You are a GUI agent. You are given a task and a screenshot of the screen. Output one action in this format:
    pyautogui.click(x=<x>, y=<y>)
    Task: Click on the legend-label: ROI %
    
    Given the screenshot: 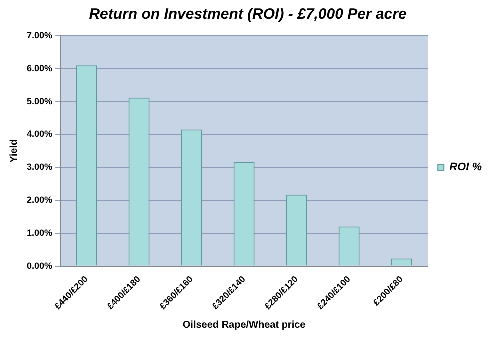 What is the action you would take?
    pyautogui.click(x=466, y=168)
    